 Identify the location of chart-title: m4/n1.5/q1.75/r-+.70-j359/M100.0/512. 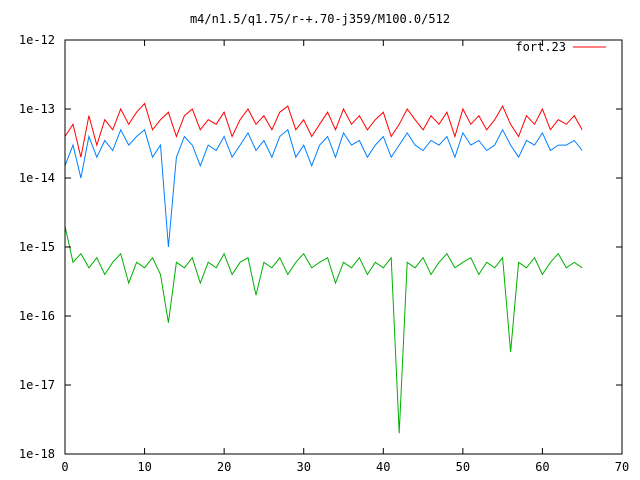
(320, 19).